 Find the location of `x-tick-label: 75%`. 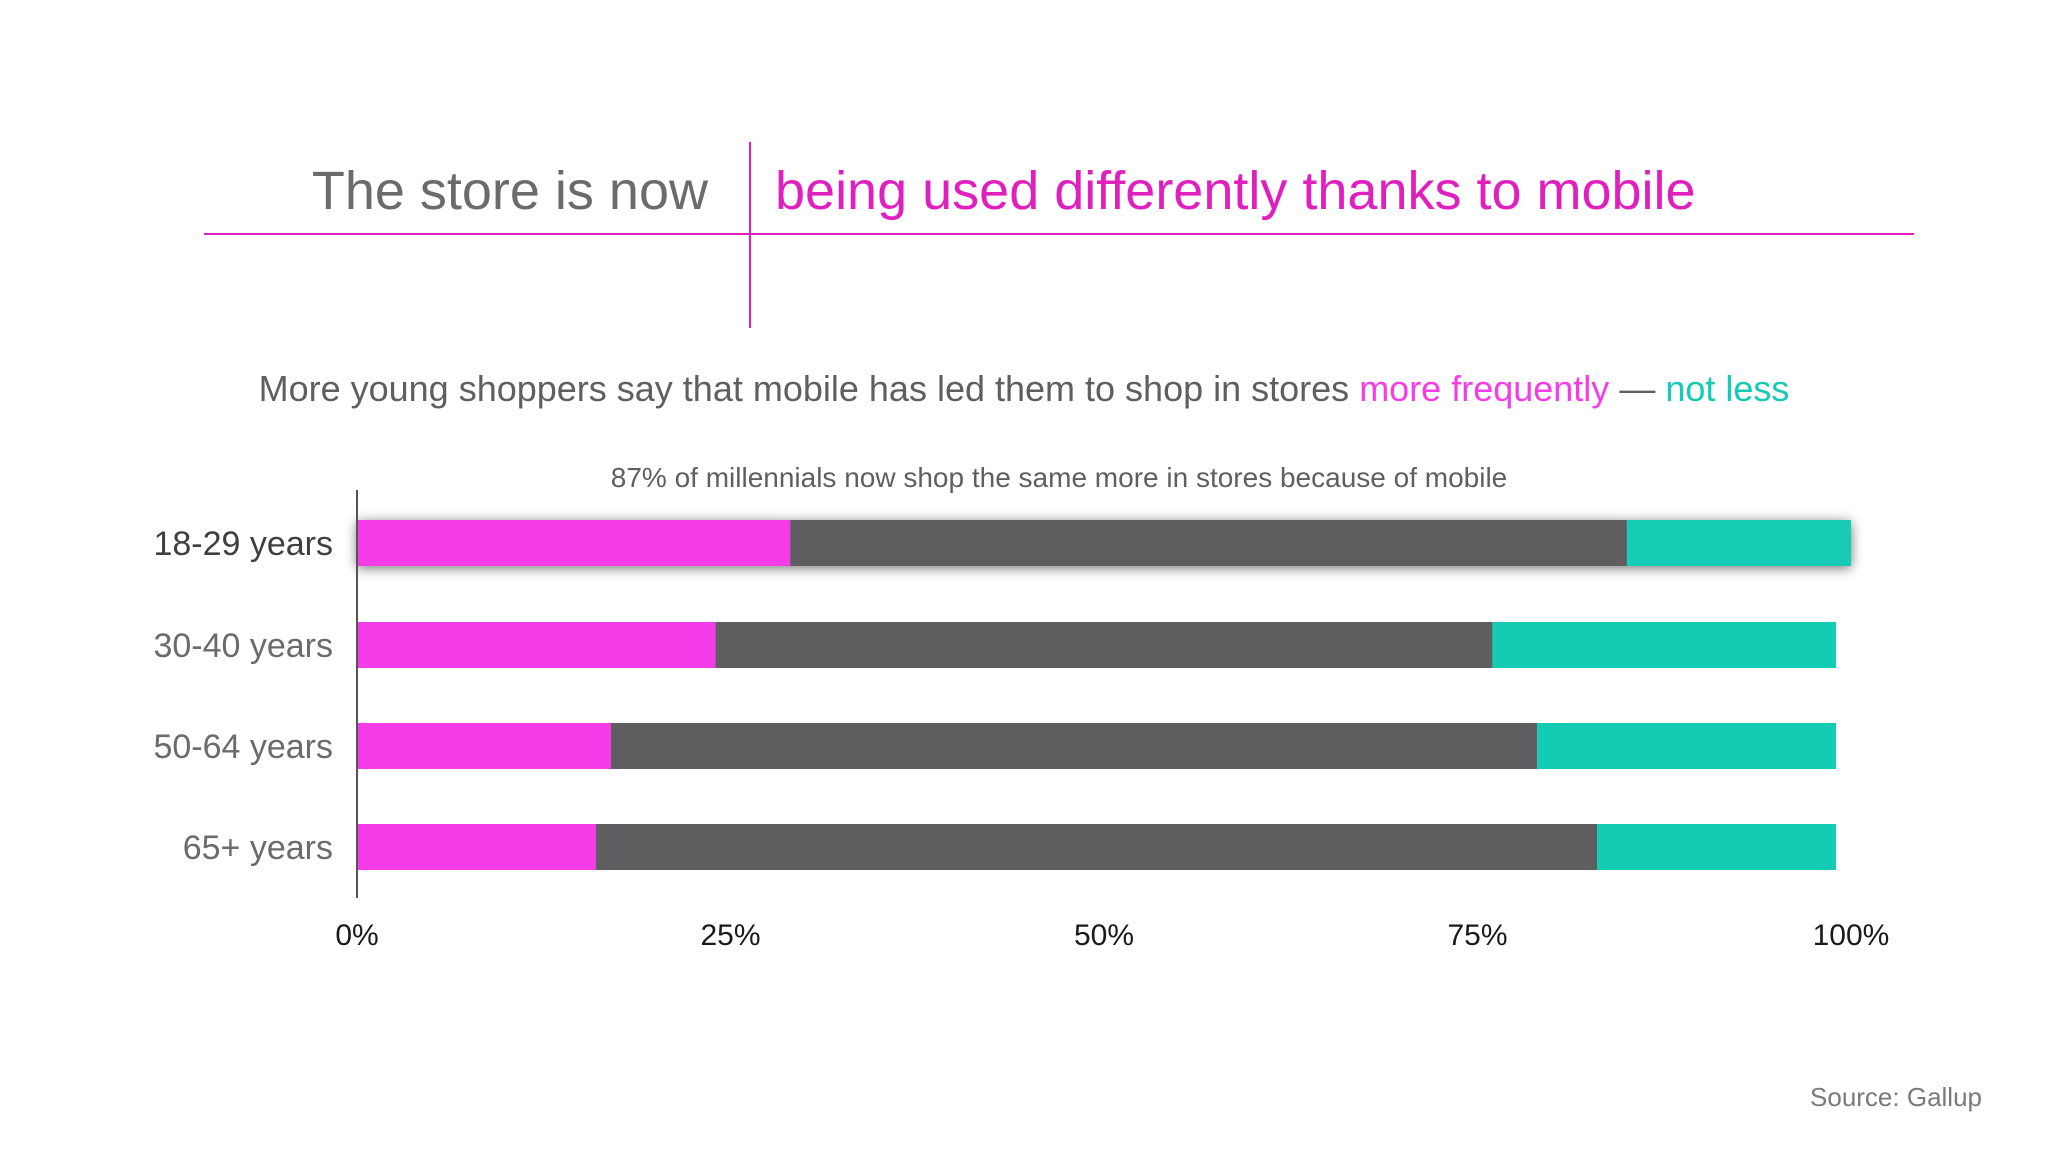

x-tick-label: 75% is located at coordinates (1477, 935).